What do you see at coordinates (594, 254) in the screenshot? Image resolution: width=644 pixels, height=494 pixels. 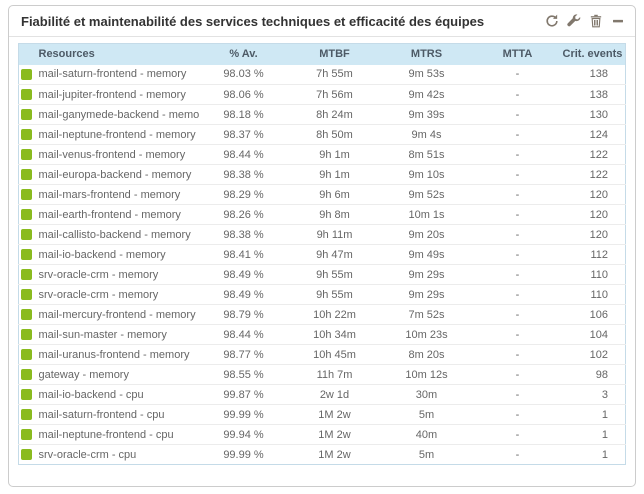 I see `crit-events-value: 112` at bounding box center [594, 254].